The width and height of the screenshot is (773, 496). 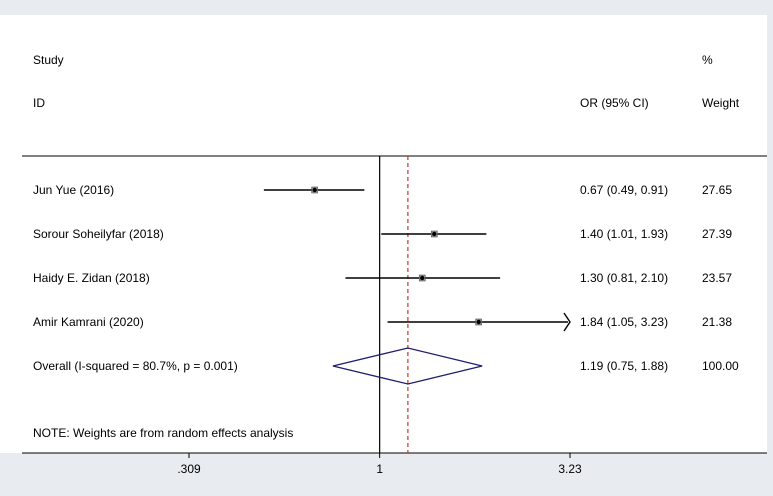 What do you see at coordinates (717, 234) in the screenshot?
I see `study-weight: 27.39` at bounding box center [717, 234].